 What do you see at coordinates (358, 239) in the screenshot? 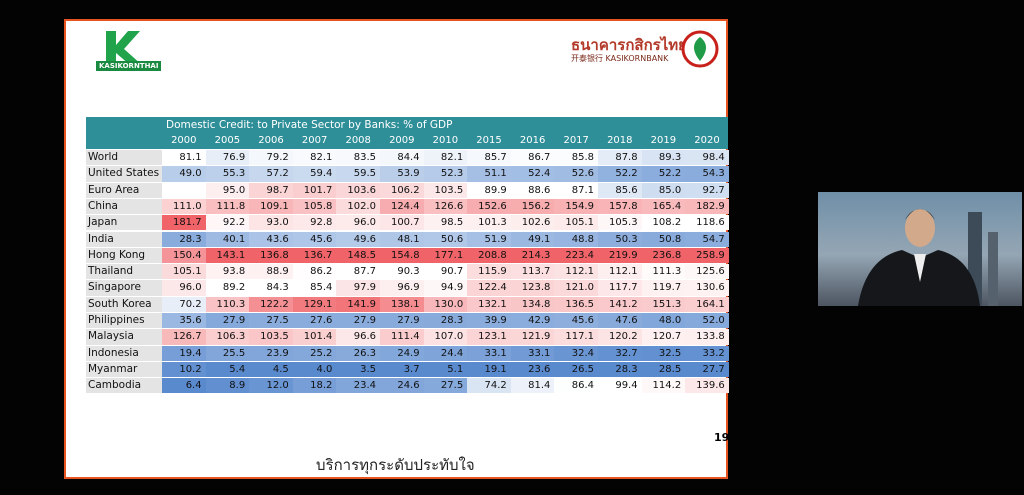
I see `table-cell: 49.6` at bounding box center [358, 239].